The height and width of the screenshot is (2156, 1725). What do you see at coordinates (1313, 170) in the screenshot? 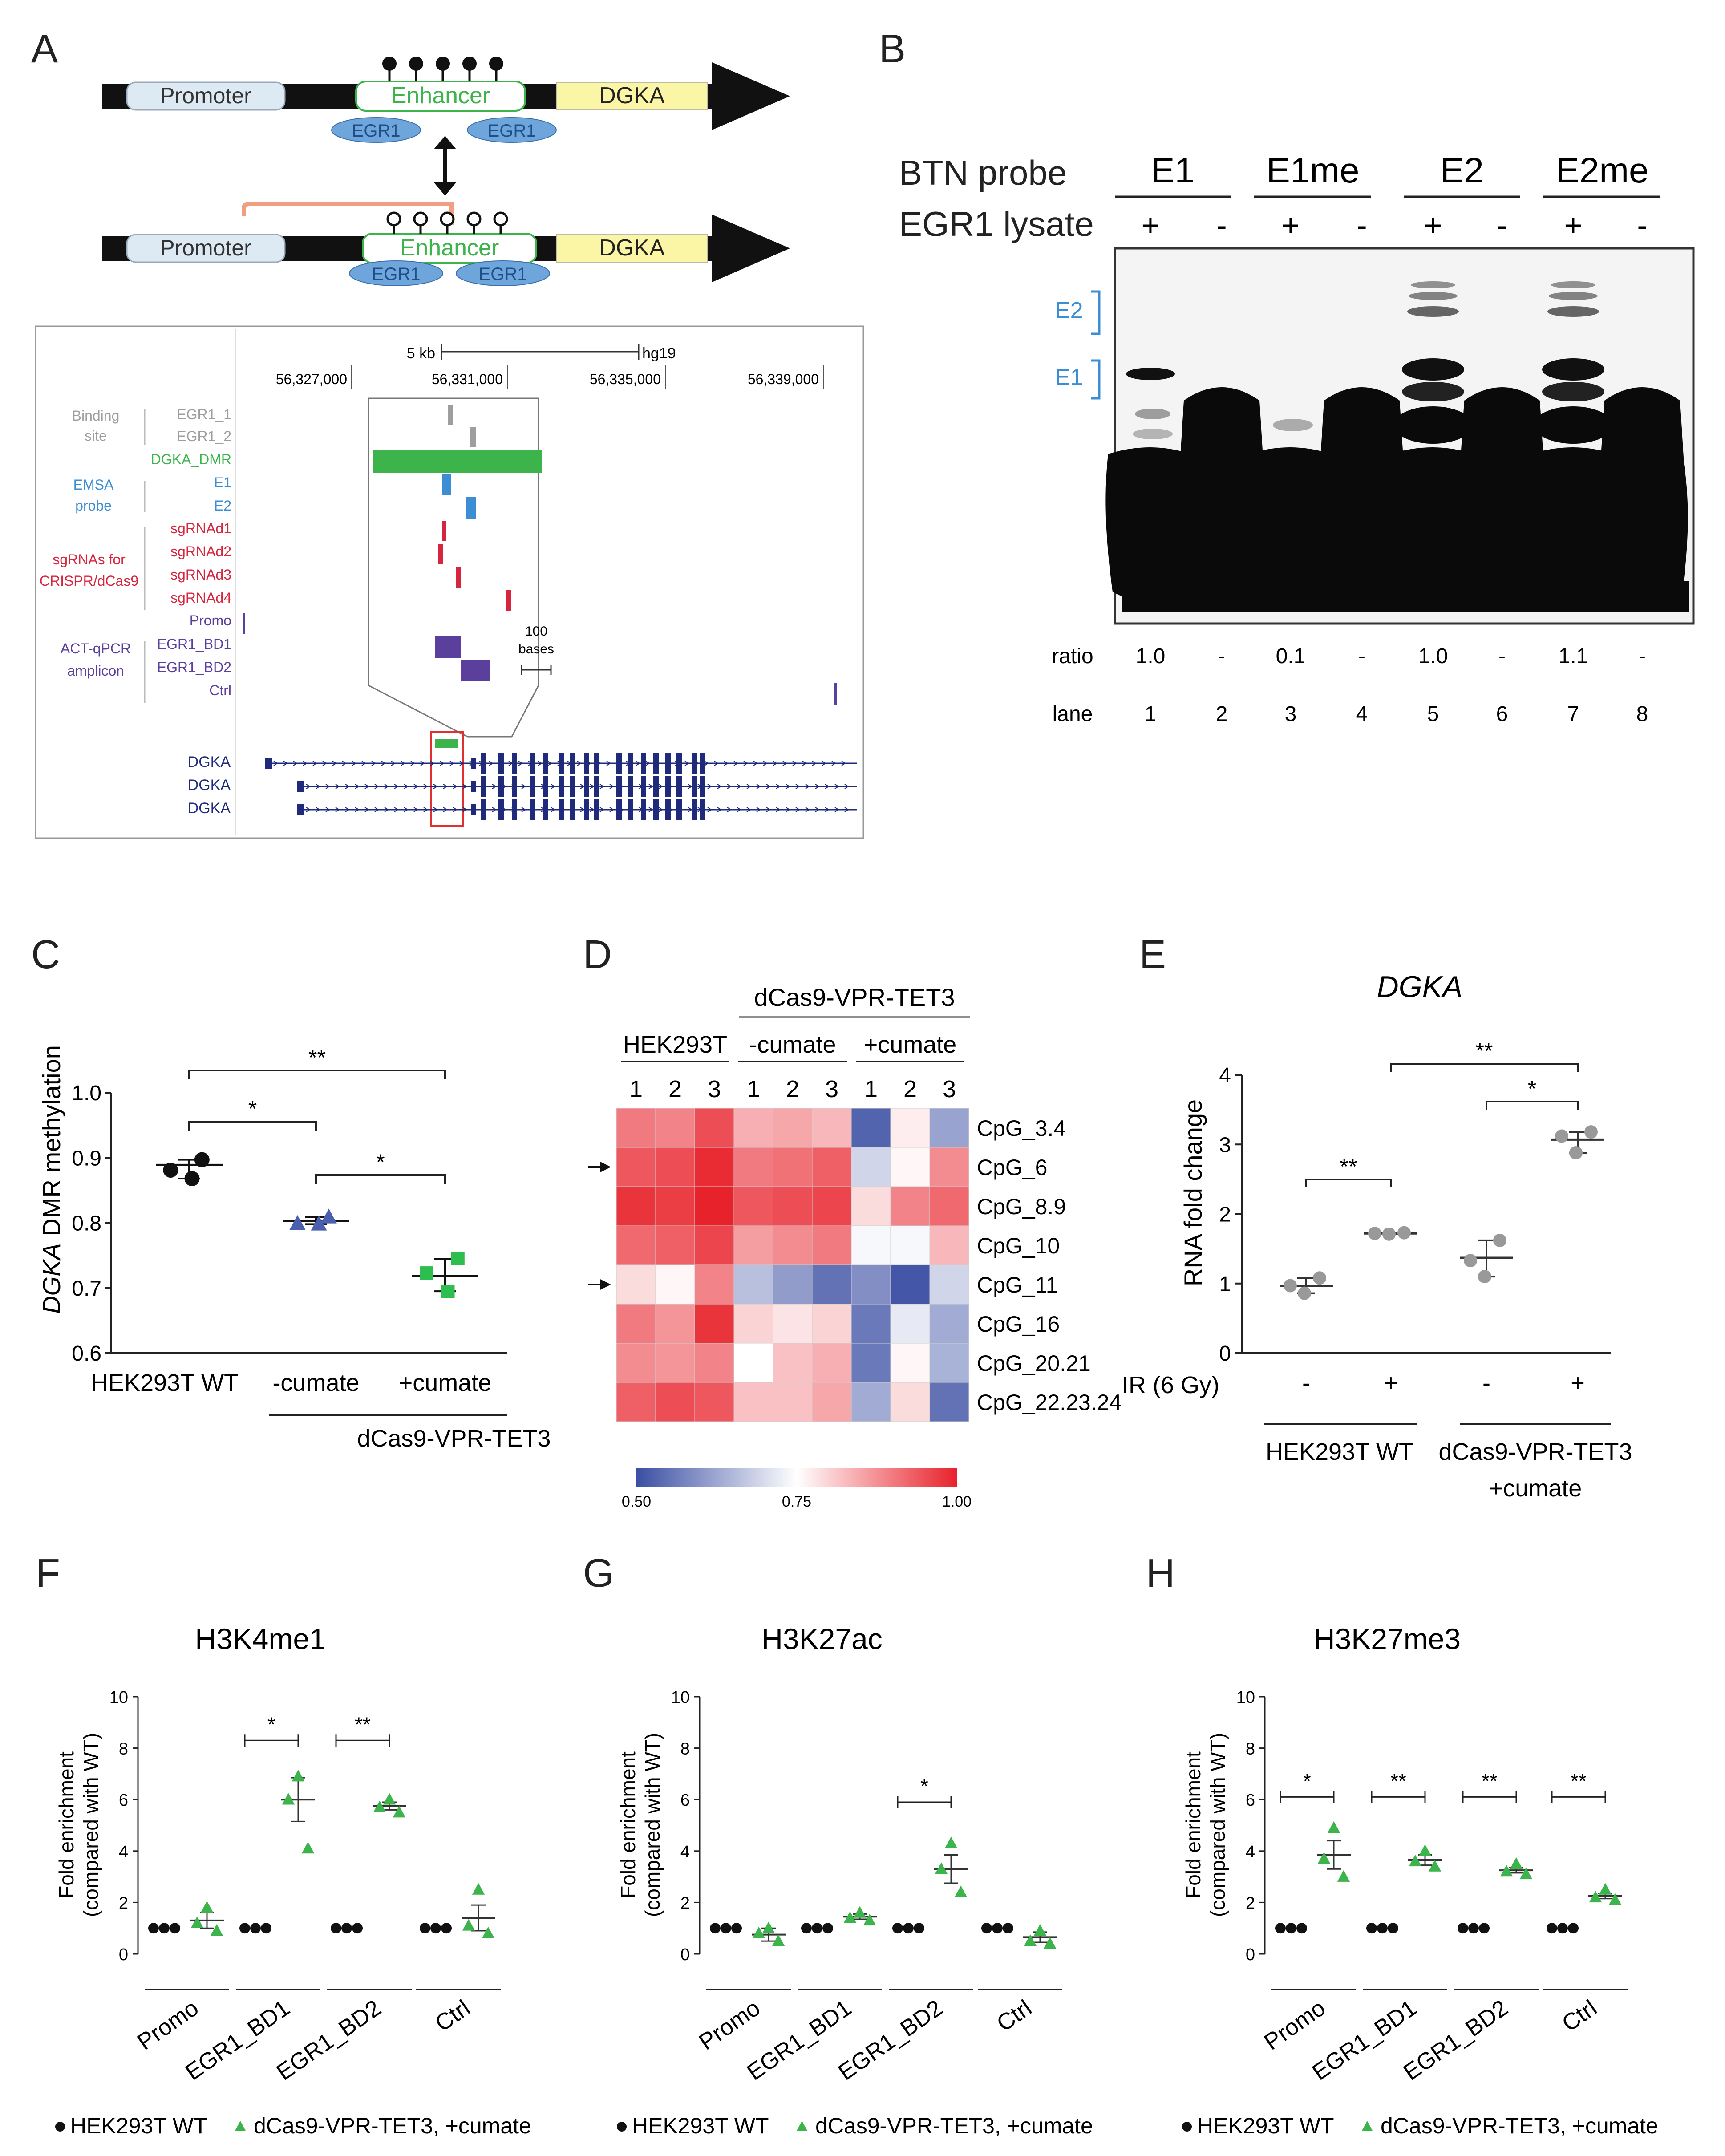
I see `probe-name: E1me` at bounding box center [1313, 170].